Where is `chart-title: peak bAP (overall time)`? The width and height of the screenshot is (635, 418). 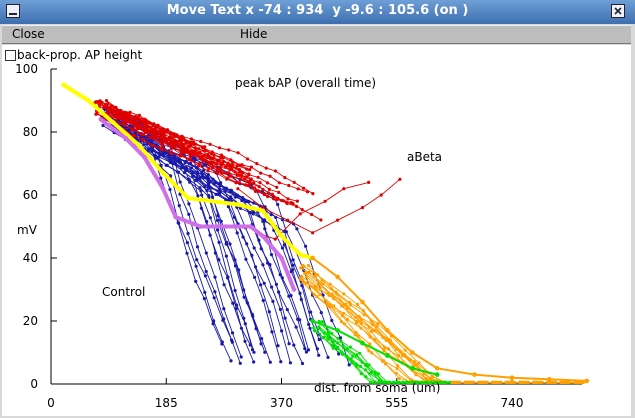 chart-title: peak bAP (overall time) is located at coordinates (305, 83).